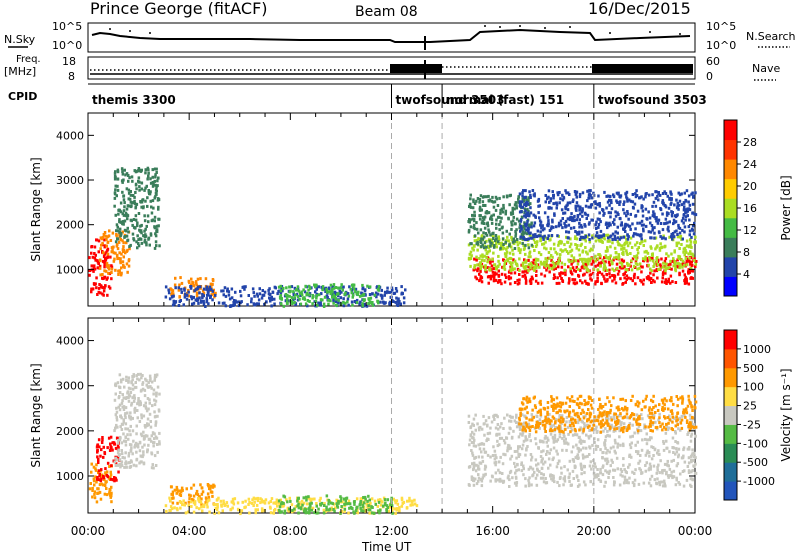  What do you see at coordinates (391, 68) in the screenshot?
I see `freq-panel` at bounding box center [391, 68].